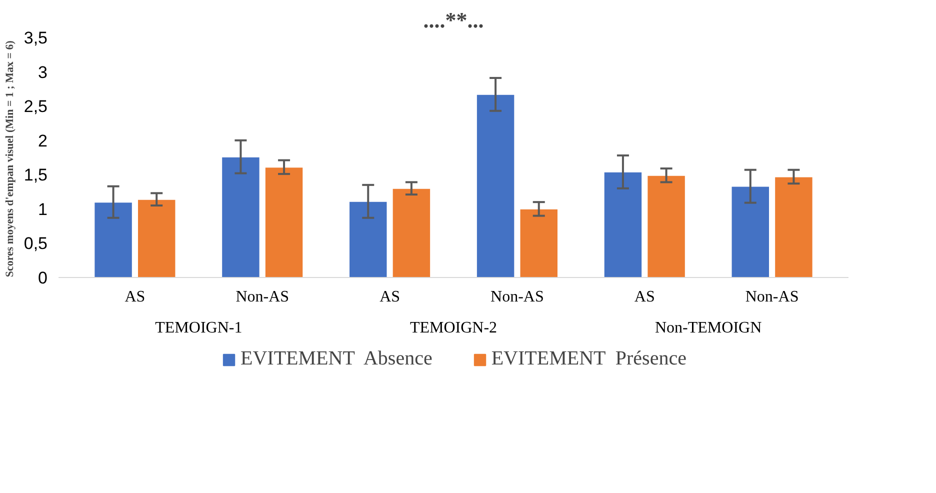 The width and height of the screenshot is (936, 493). What do you see at coordinates (454, 328) in the screenshot?
I see `text: TEMOIGN-2` at bounding box center [454, 328].